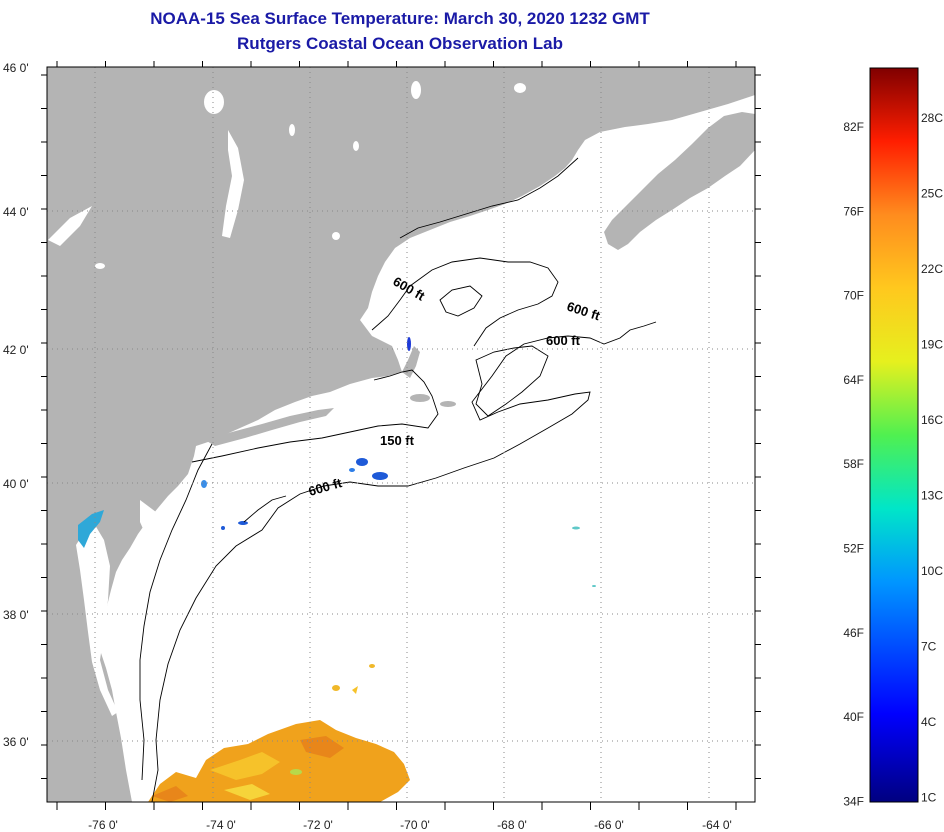 The image size is (944, 832). Describe the element at coordinates (932, 458) in the screenshot. I see `colorbar-celsius-labels: 28C 25C 22C 19C 16C 13C 10C 7C 4C 1C` at that location.